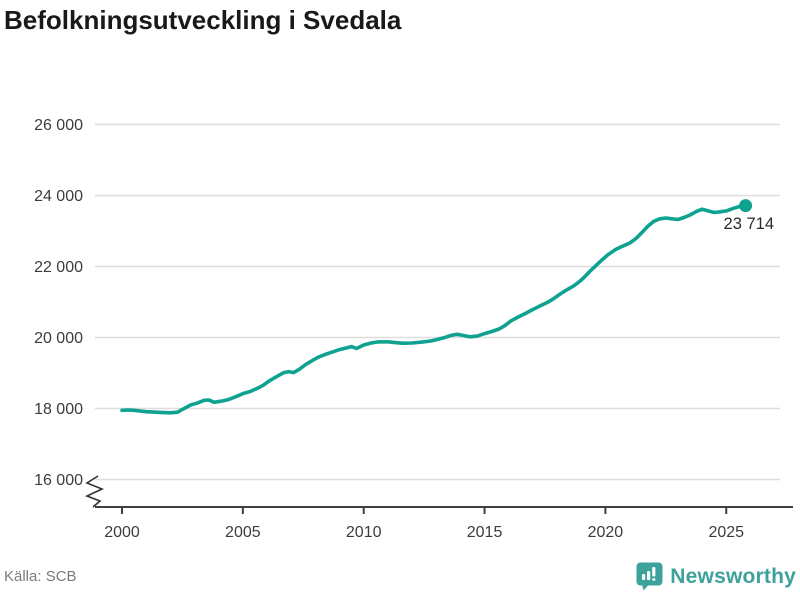 Image resolution: width=800 pixels, height=600 pixels. I want to click on x-axis-tick-label: 2000, so click(122, 532).